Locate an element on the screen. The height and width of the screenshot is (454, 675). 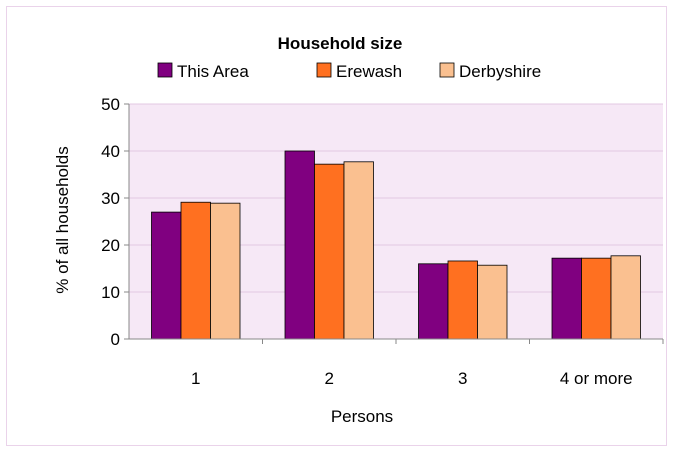
y-tick-label-50: 50 is located at coordinates (110, 104).